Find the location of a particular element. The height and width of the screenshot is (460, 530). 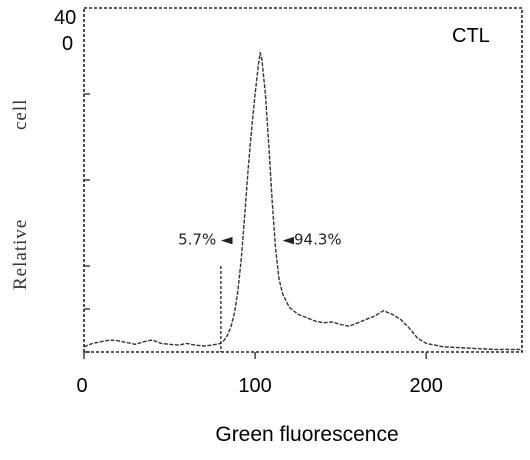

x-axis-label: Green fluorescence is located at coordinates (306, 434).